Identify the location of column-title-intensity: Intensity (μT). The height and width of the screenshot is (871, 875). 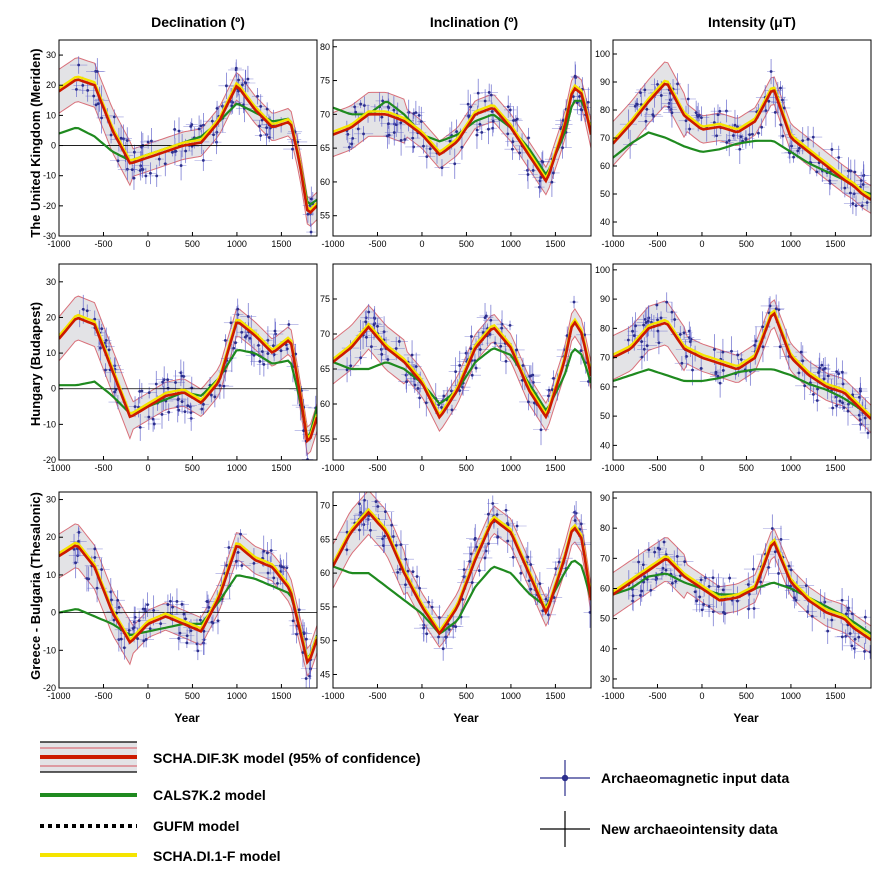
(752, 22).